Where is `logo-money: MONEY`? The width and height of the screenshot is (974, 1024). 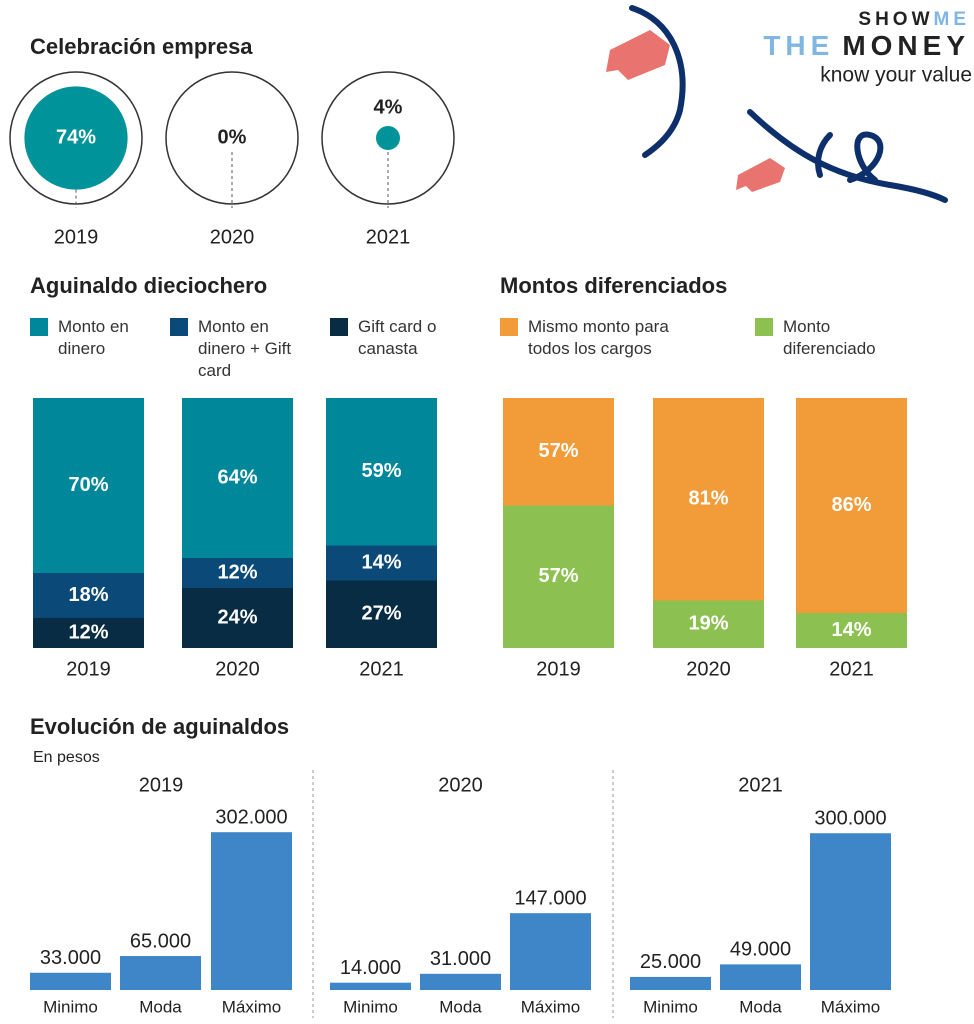 logo-money: MONEY is located at coordinates (906, 45).